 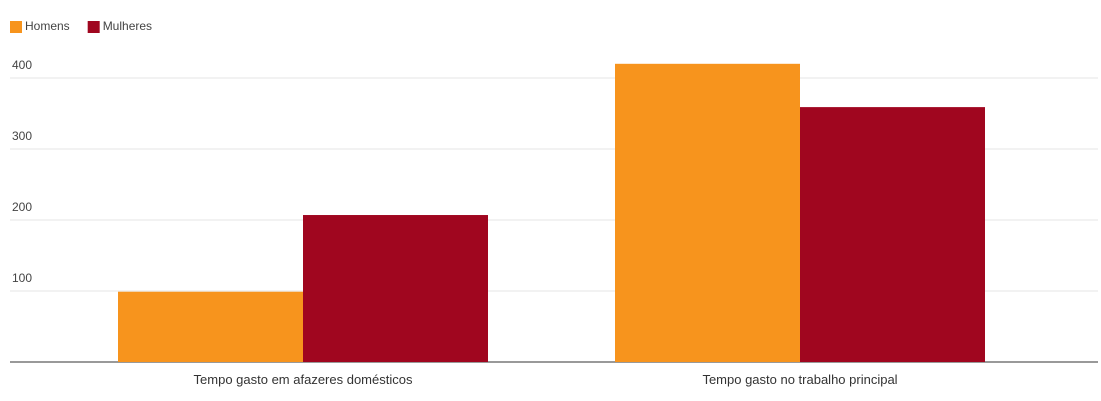 I want to click on x-tick-label: Tempo gasto no trabalho principal, so click(x=800, y=379).